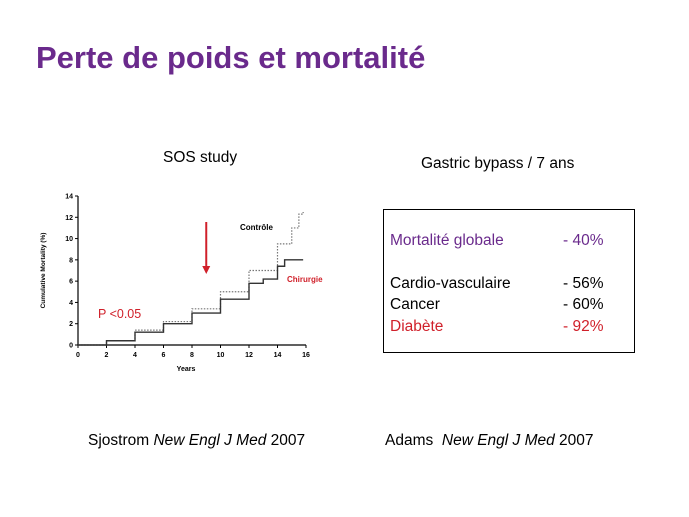 The width and height of the screenshot is (689, 517). Describe the element at coordinates (69, 218) in the screenshot. I see `y-tick-label: 12` at that location.